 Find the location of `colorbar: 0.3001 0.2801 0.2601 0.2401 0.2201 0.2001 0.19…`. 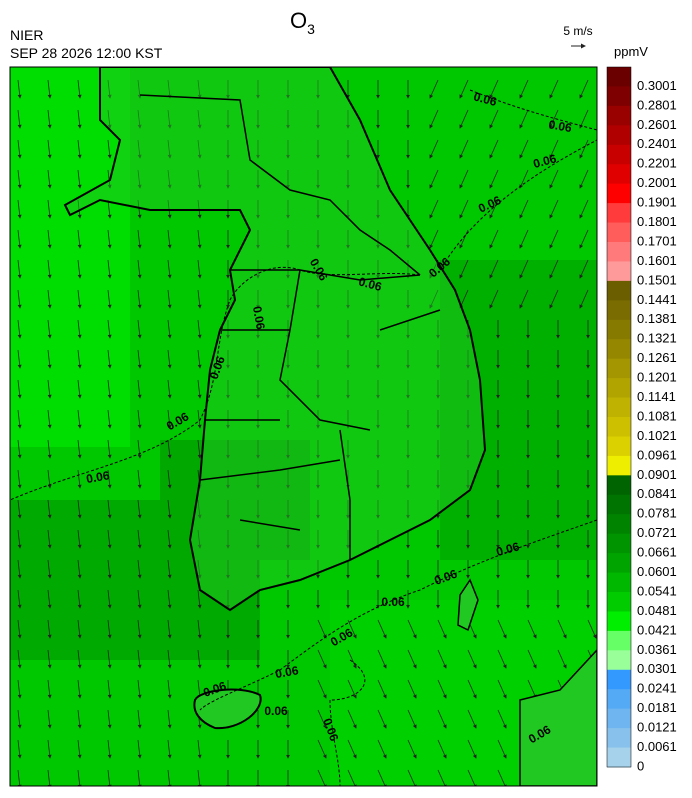

colorbar: 0.3001 0.2801 0.2601 0.2401 0.2201 0.2001 0.19… is located at coordinates (641, 419).